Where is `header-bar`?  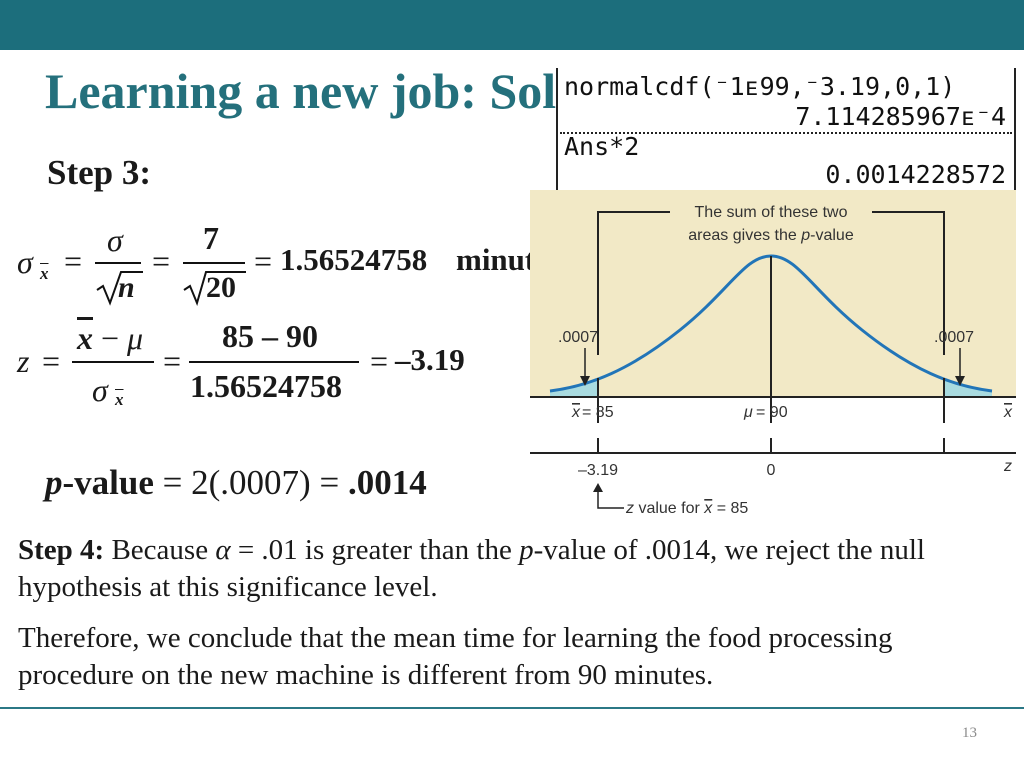 header-bar is located at coordinates (512, 25).